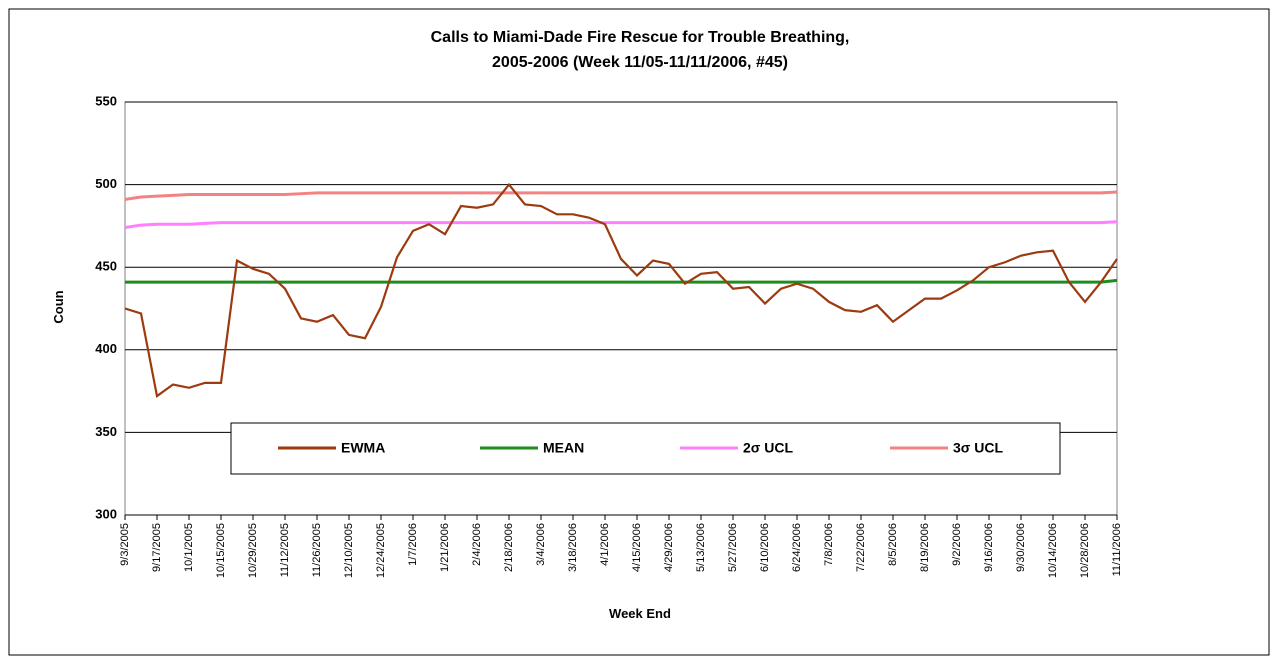 The image size is (1278, 664). Describe the element at coordinates (106, 431) in the screenshot. I see `y-tick-label: 350` at that location.